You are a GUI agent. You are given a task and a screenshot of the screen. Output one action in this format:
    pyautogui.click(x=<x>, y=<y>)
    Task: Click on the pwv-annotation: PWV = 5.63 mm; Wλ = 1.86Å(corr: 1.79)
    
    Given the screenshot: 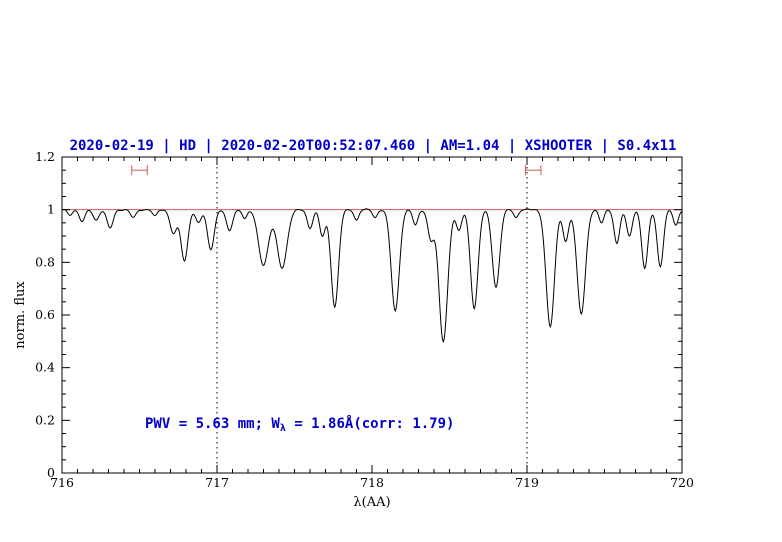 What is the action you would take?
    pyautogui.click(x=299, y=424)
    